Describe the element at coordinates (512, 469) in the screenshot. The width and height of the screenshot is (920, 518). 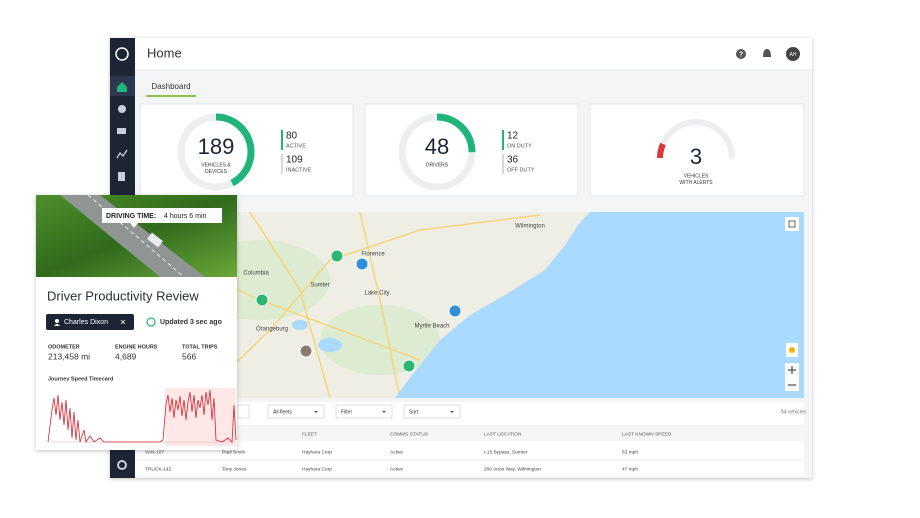
I see `table-cell: 200 Anon Way, Wilmington` at that location.